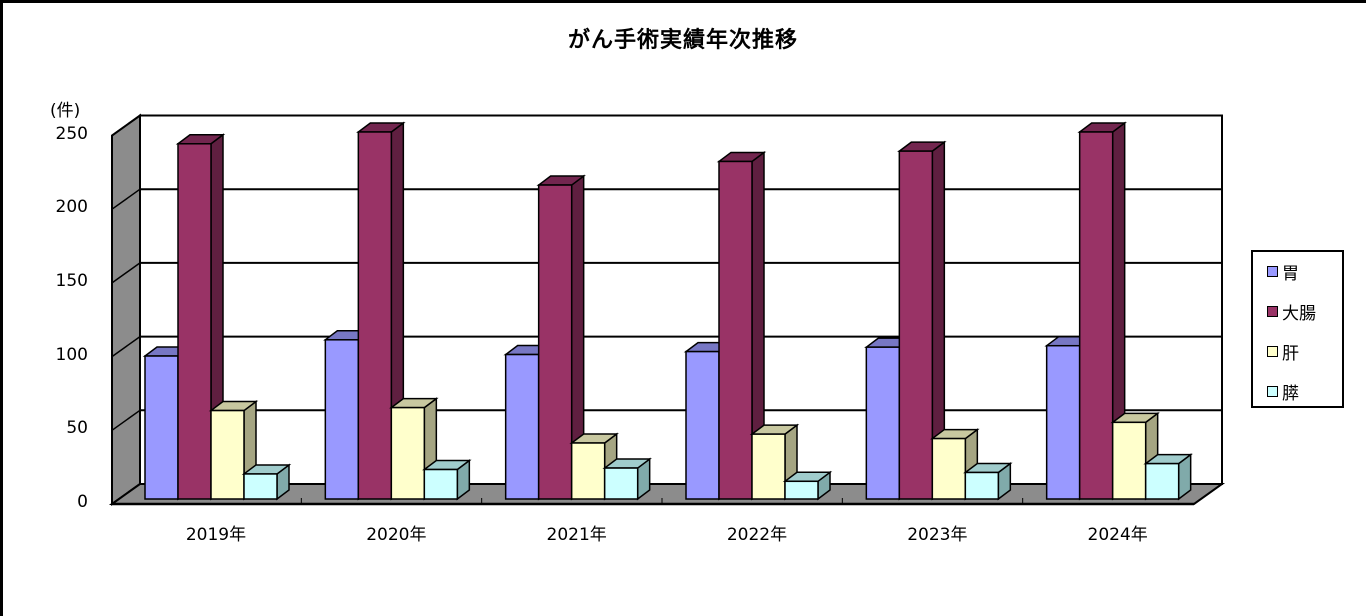 The image size is (1366, 616). I want to click on bar-大腸-2019年, so click(200, 317).